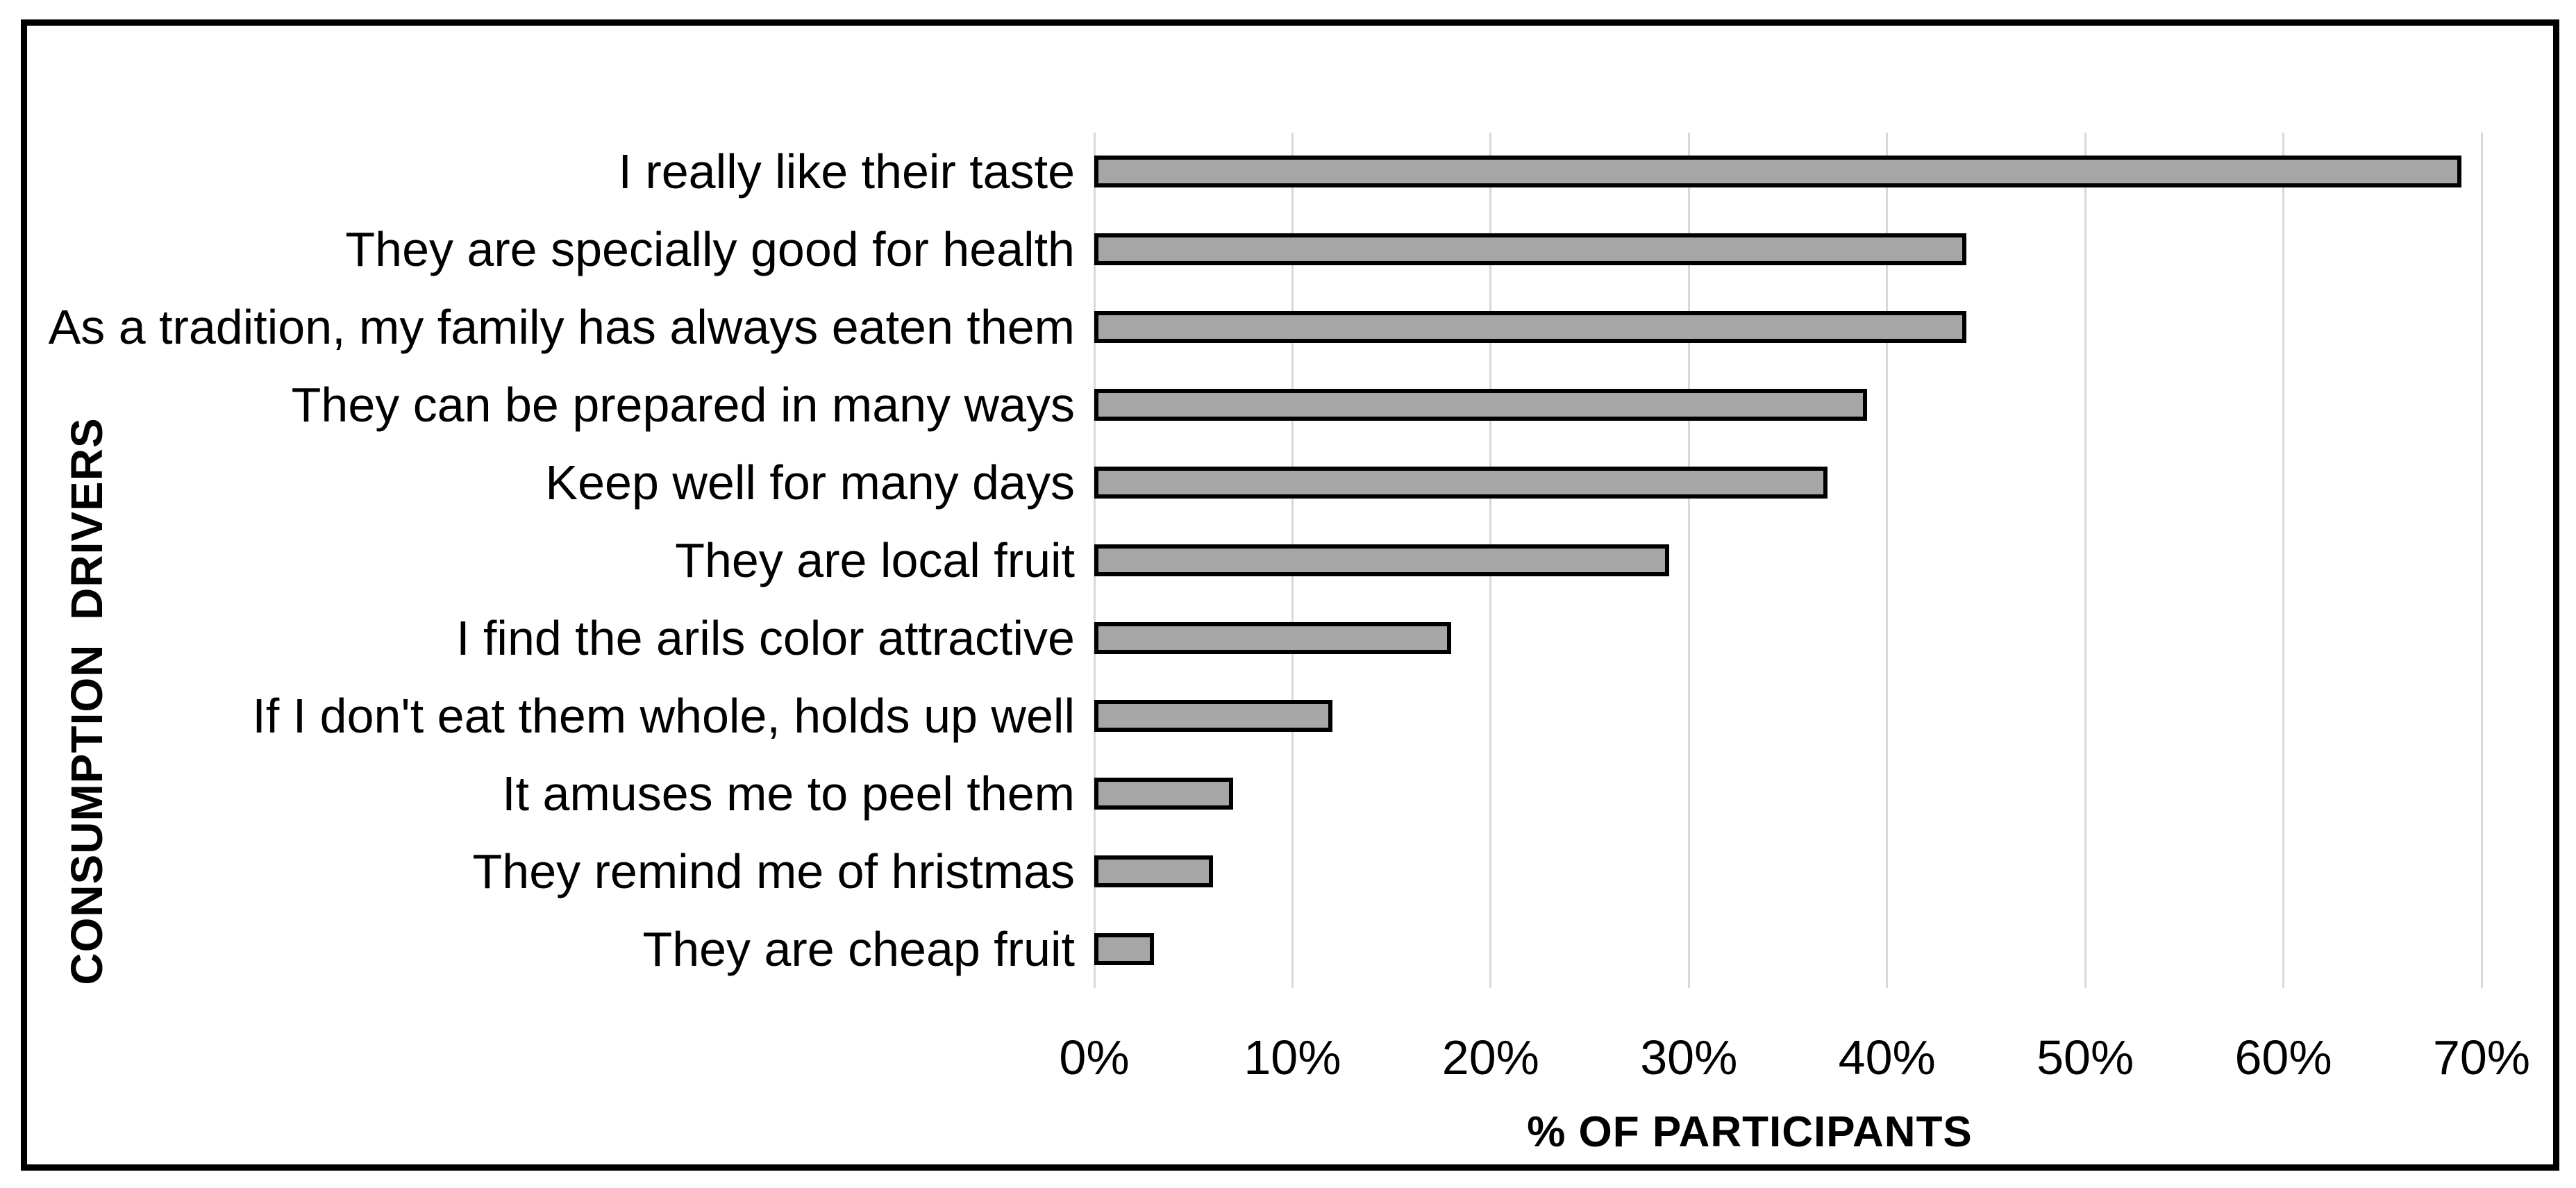 The height and width of the screenshot is (1188, 2576). Describe the element at coordinates (1887, 560) in the screenshot. I see `gridline-40%` at that location.